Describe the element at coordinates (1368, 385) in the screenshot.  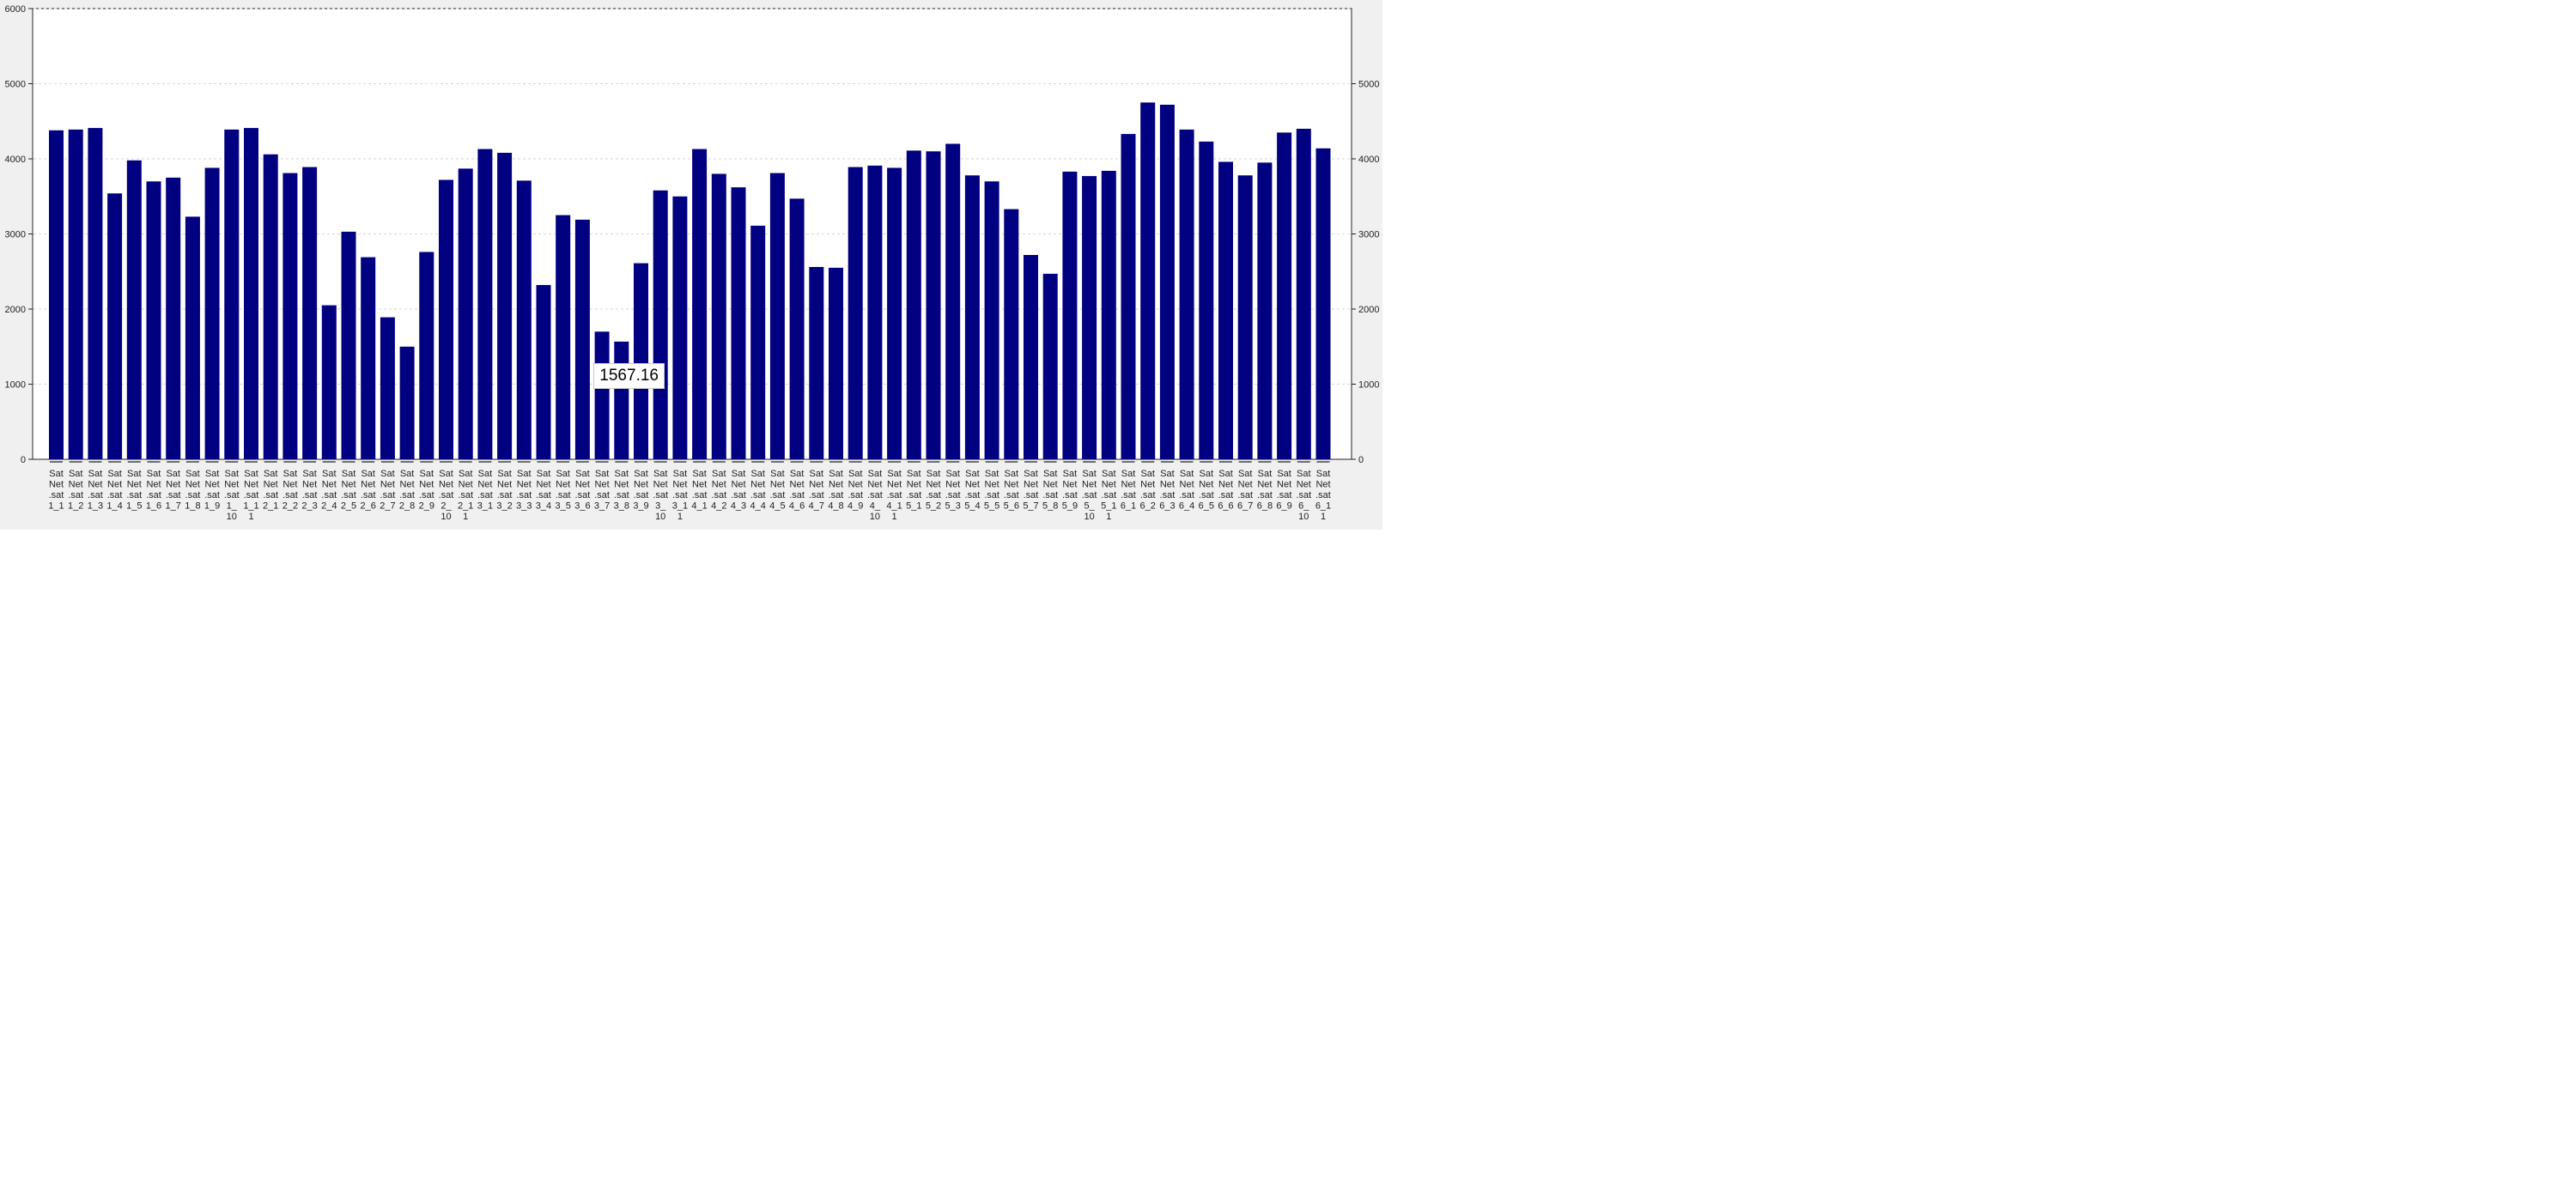
I see `y-tick-label-right: 1000` at that location.